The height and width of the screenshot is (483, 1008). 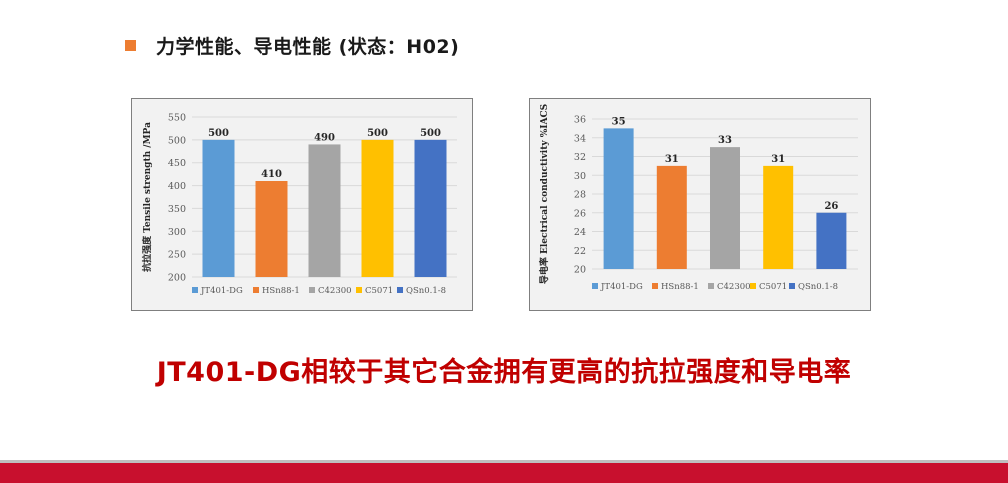 What do you see at coordinates (177, 118) in the screenshot?
I see `y-tick-label: 550` at bounding box center [177, 118].